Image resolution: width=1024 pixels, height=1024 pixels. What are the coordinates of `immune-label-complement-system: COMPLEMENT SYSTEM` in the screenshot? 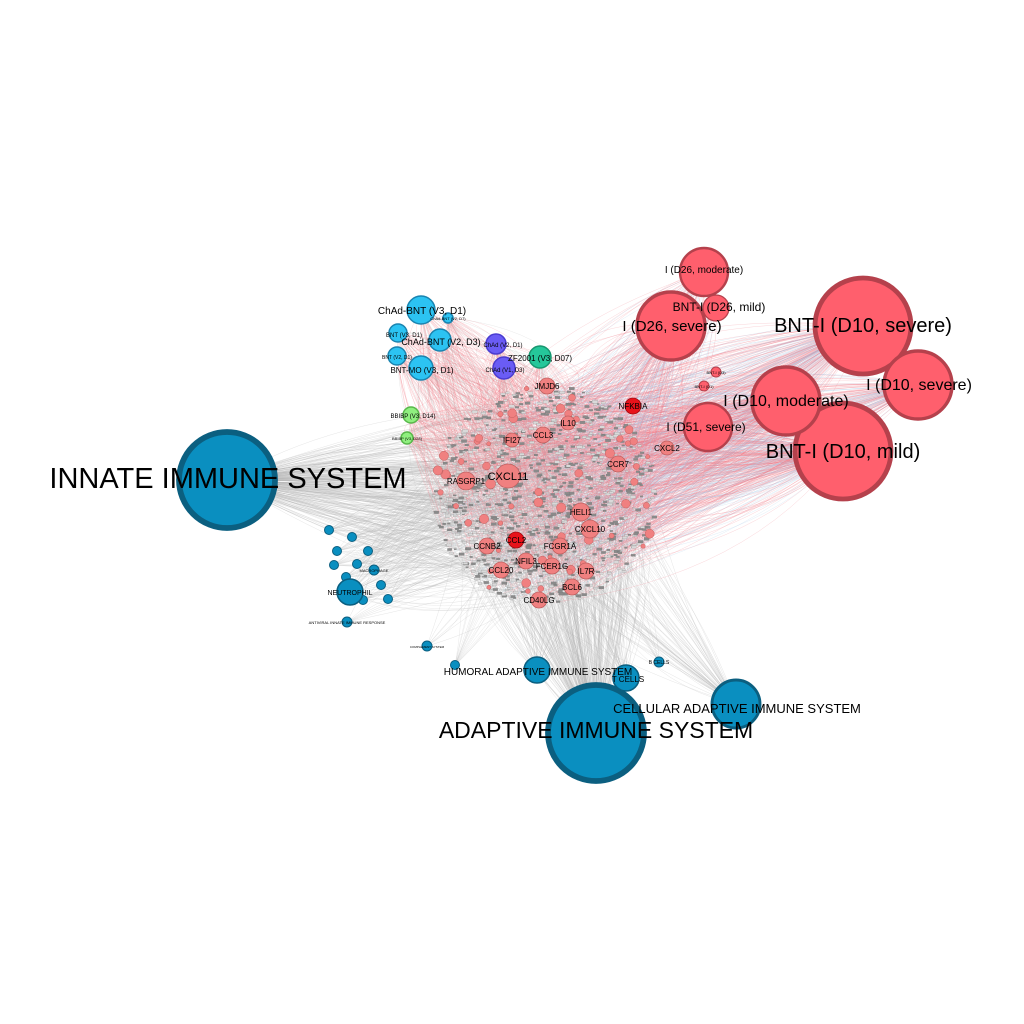 It's located at (427, 647).